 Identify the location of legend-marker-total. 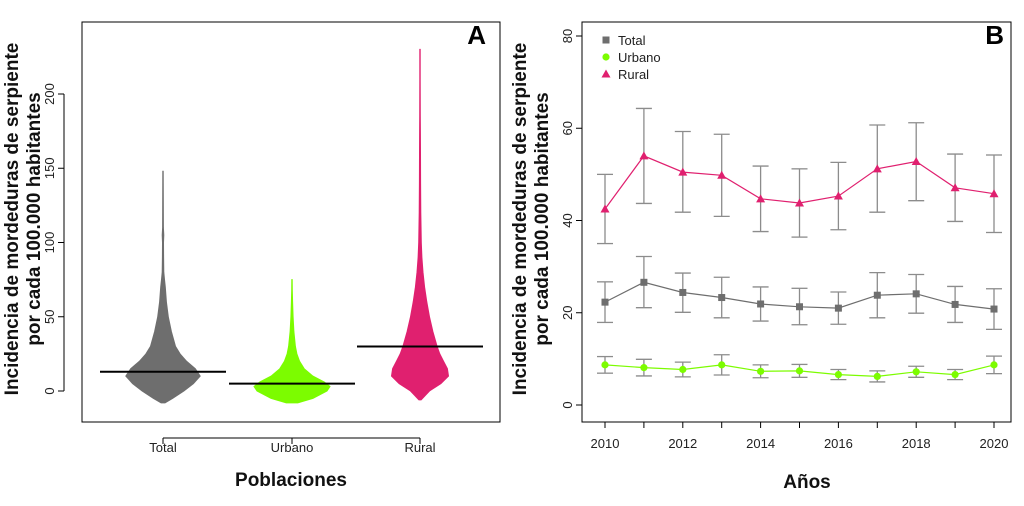
(606, 40).